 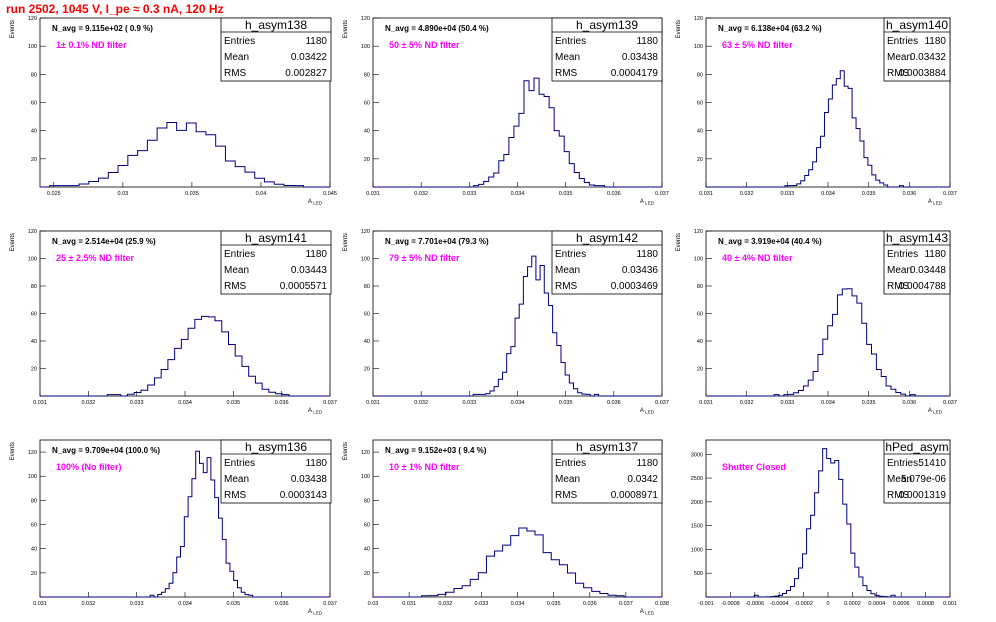 What do you see at coordinates (276, 238) in the screenshot?
I see `histogram-name: h_asym141` at bounding box center [276, 238].